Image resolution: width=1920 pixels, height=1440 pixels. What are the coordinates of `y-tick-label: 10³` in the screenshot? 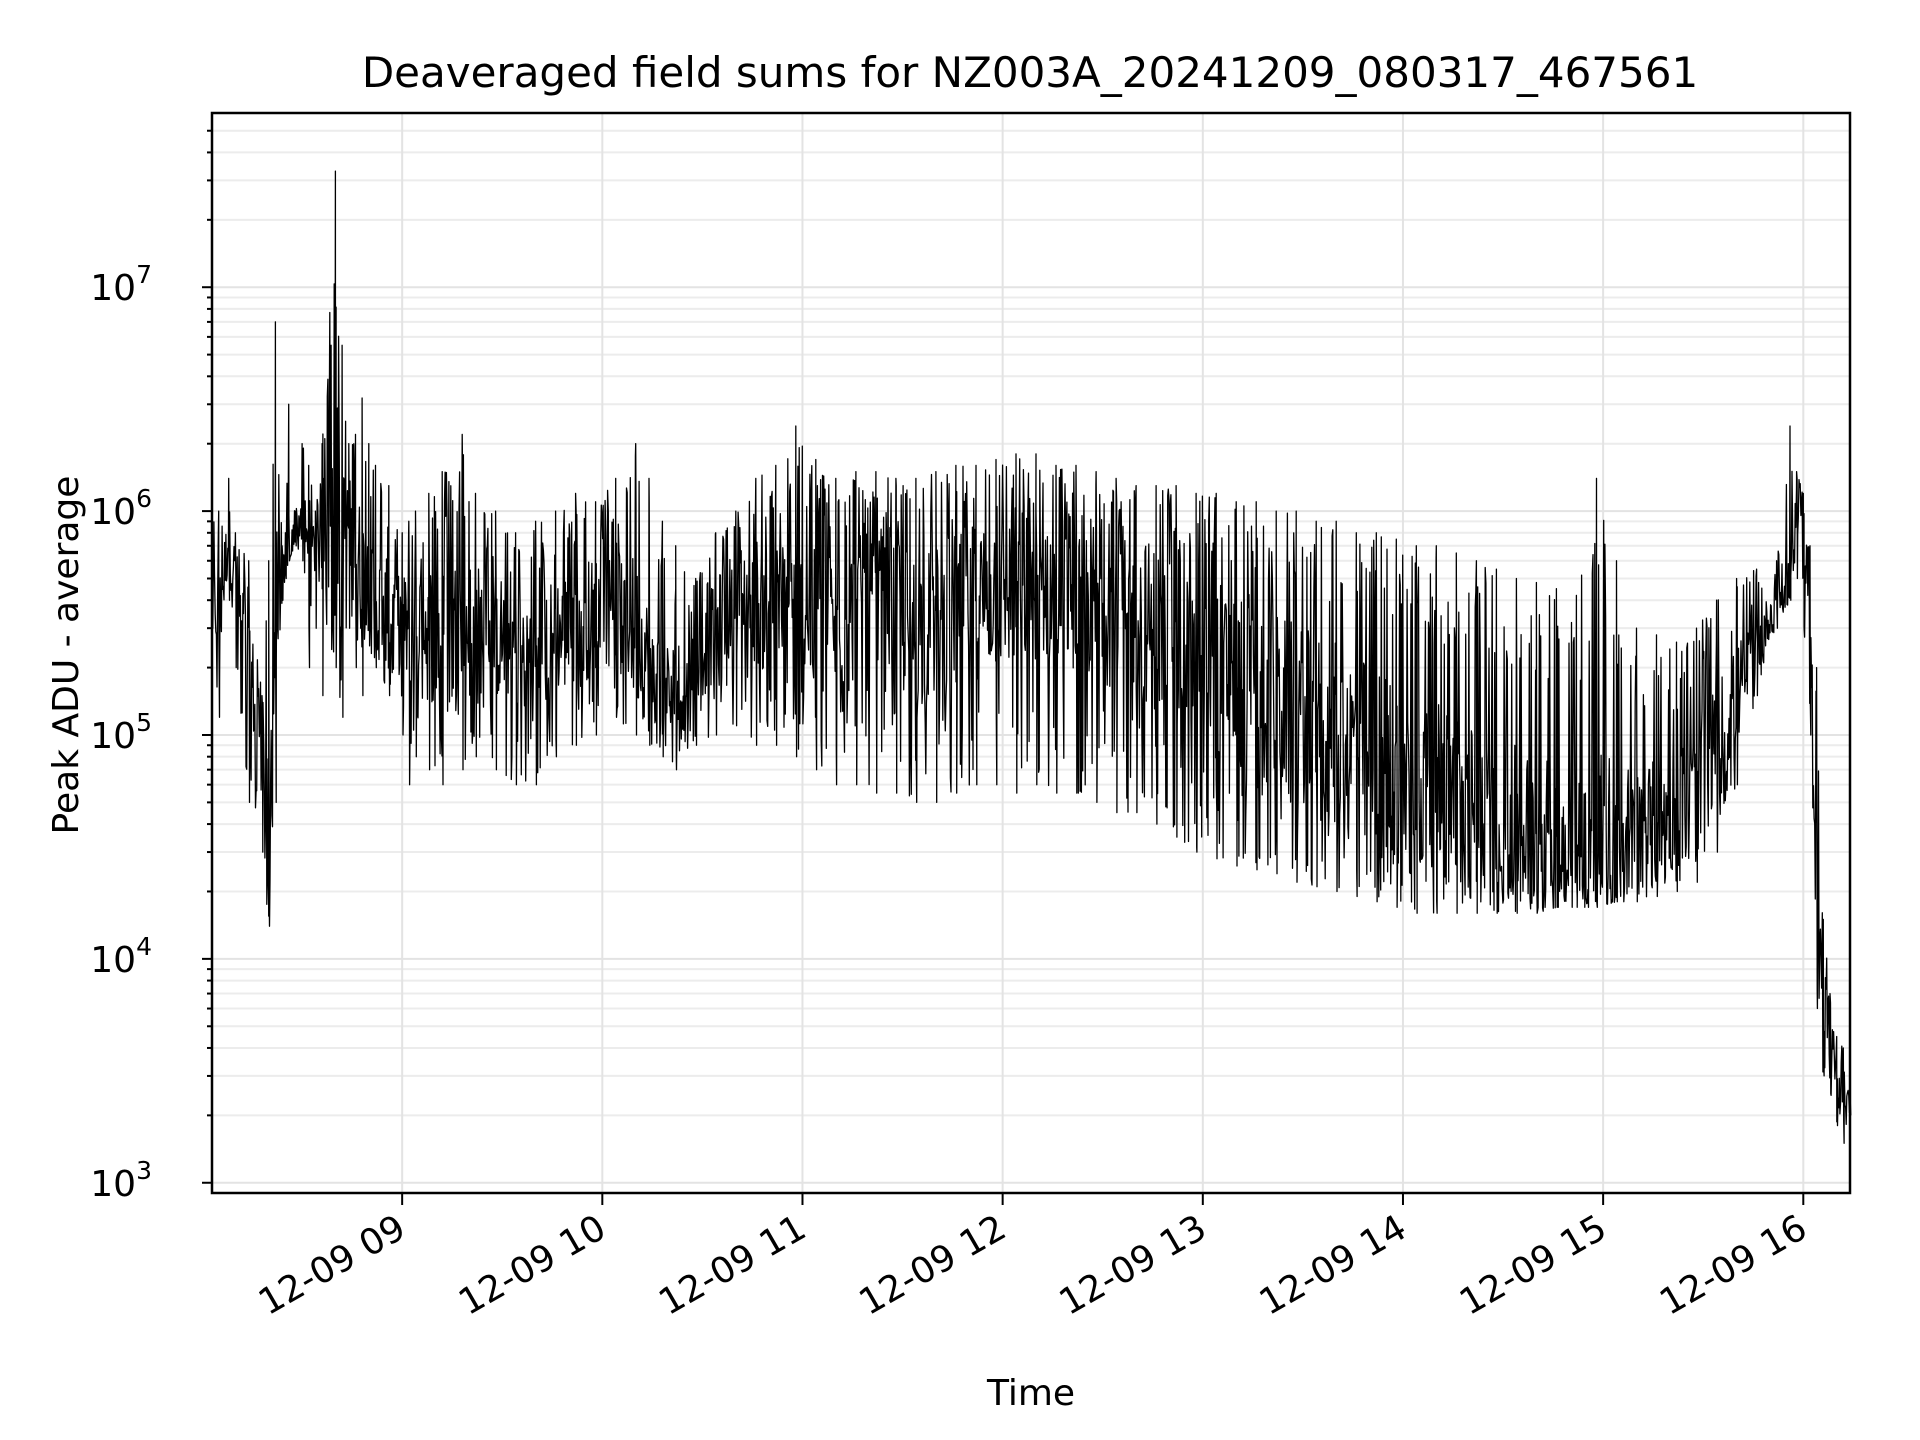 It's located at (121, 1180).